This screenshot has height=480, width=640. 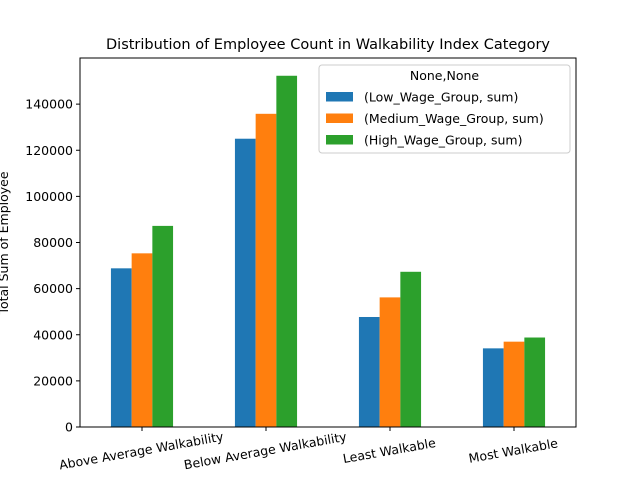 I want to click on y-tick-label: 0, so click(x=69, y=427).